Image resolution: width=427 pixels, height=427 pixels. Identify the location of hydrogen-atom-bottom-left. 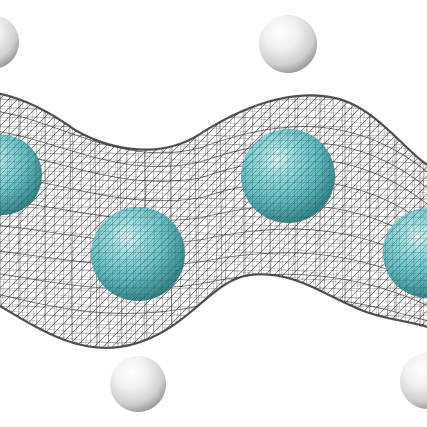
(138, 384).